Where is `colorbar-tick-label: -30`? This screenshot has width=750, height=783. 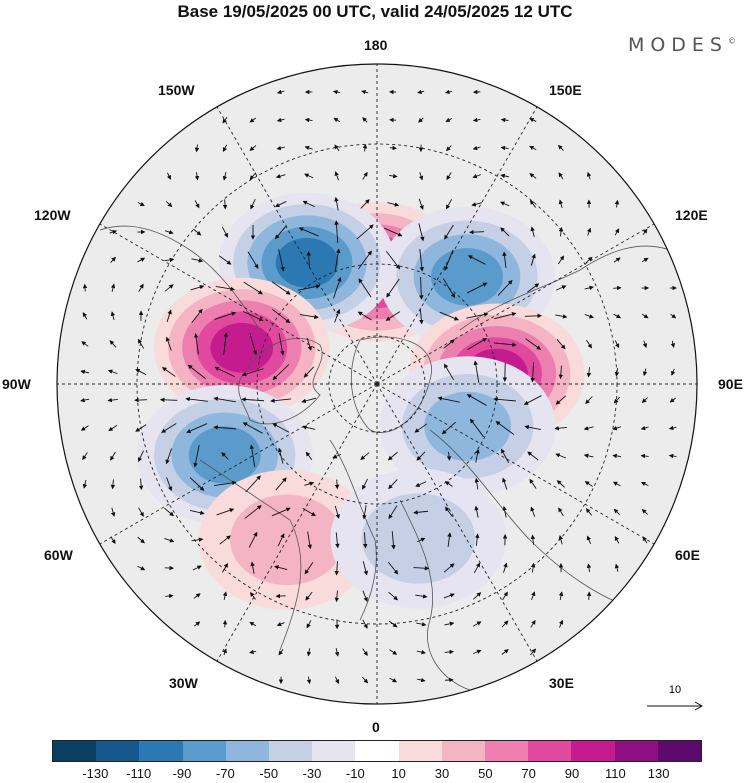
colorbar-tick-label: -30 is located at coordinates (312, 773).